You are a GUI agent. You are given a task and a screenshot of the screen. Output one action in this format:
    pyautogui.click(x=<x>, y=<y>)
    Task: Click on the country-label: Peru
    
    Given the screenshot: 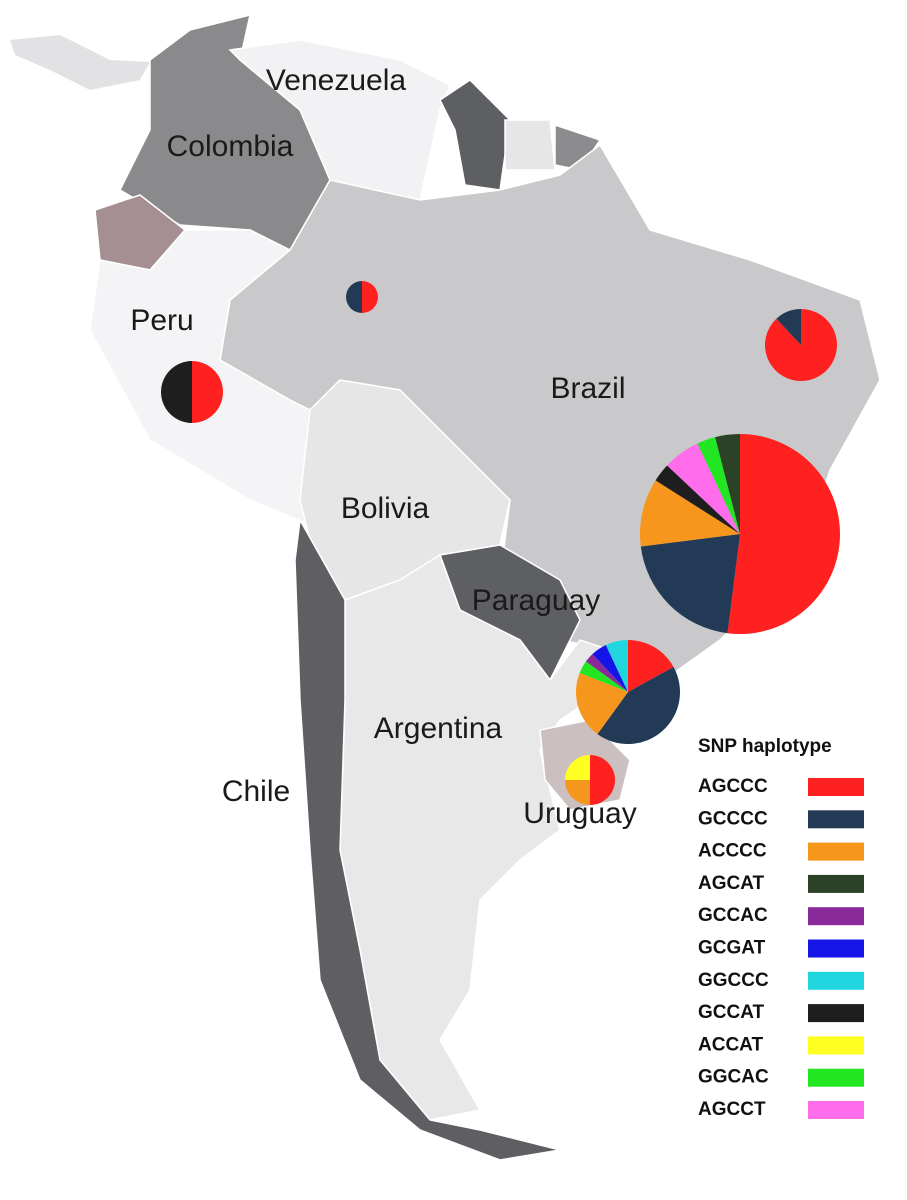 What is the action you would take?
    pyautogui.click(x=161, y=320)
    